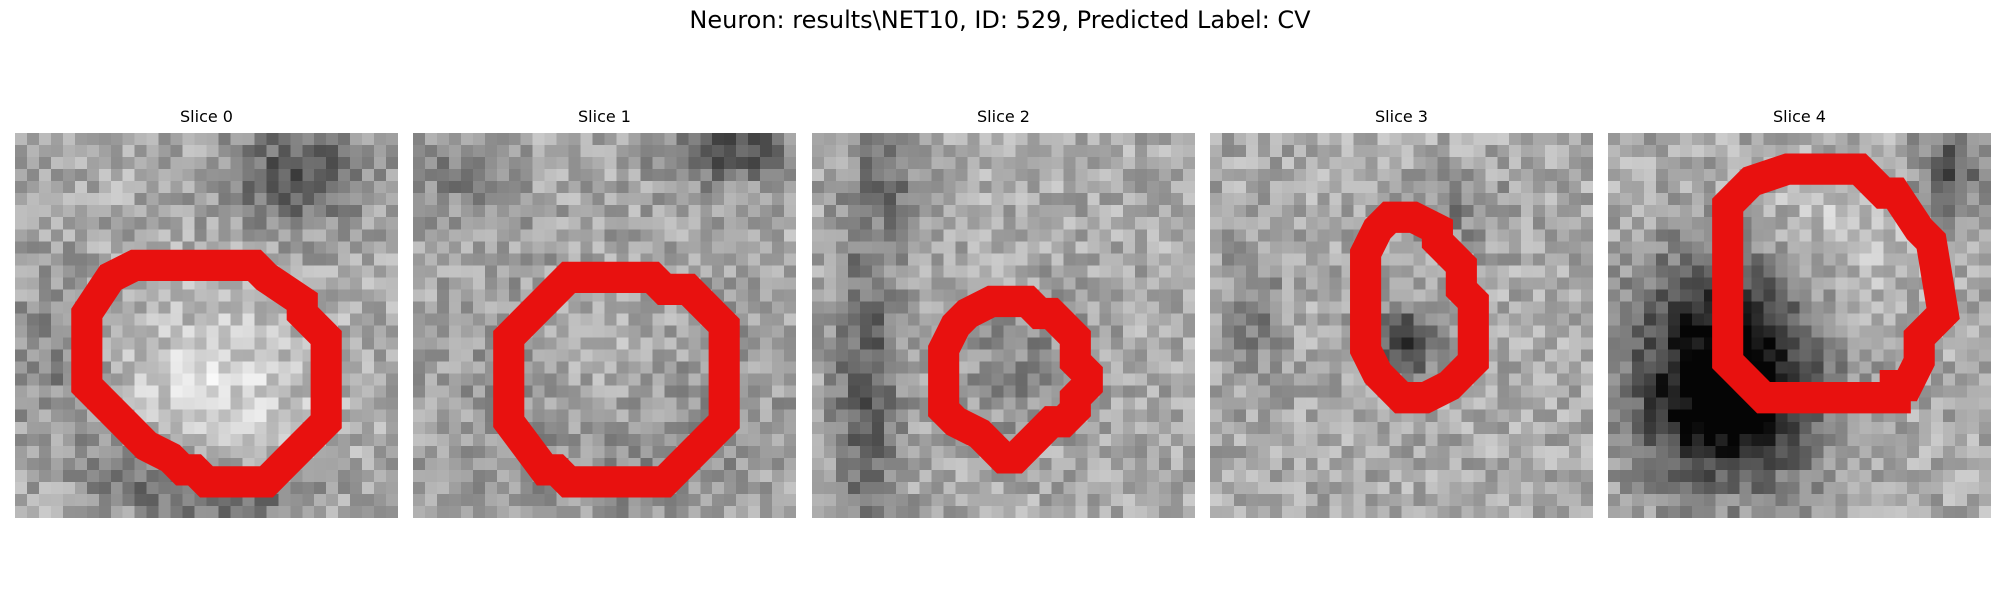 The width and height of the screenshot is (2000, 600). Describe the element at coordinates (206, 116) in the screenshot. I see `slice-title: Slice 0` at that location.